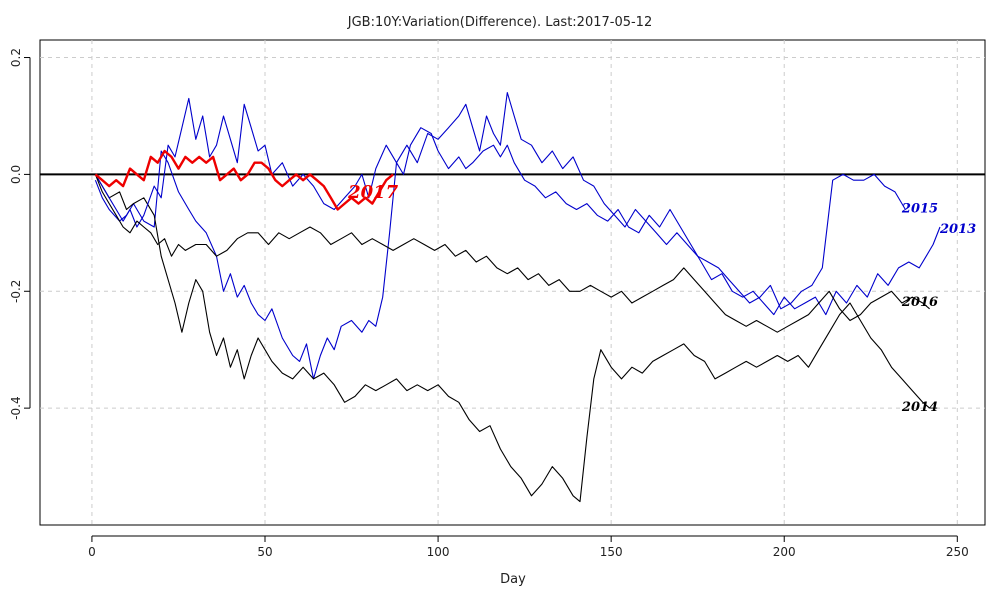  What do you see at coordinates (16, 407) in the screenshot?
I see `y-tick-label: -0.4` at bounding box center [16, 407].